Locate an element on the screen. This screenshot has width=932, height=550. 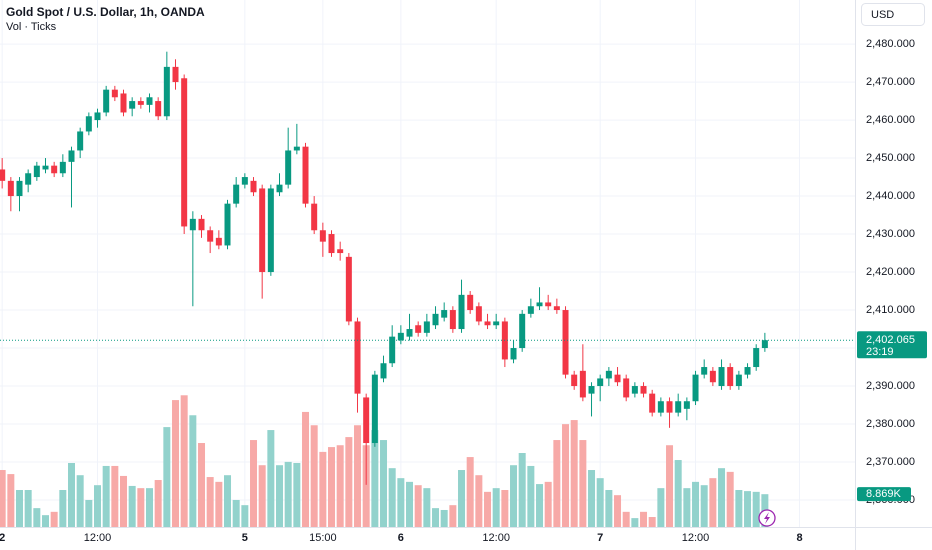
last-volume-box is located at coordinates (884, 494).